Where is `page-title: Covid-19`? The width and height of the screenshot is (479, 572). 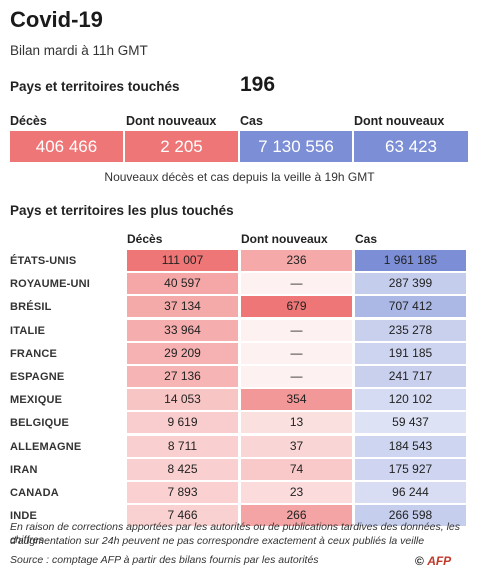
page-title: Covid-19 is located at coordinates (56, 19).